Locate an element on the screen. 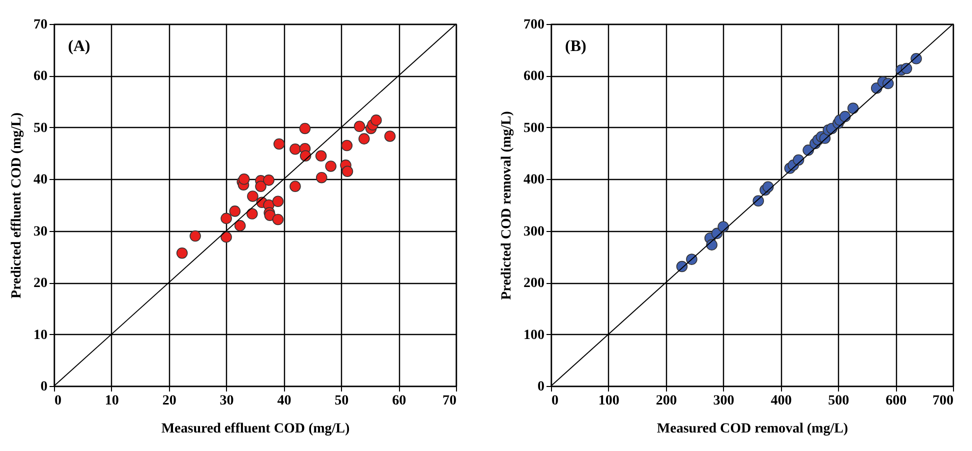 The image size is (972, 451). x-tick-label: 500 is located at coordinates (839, 401).